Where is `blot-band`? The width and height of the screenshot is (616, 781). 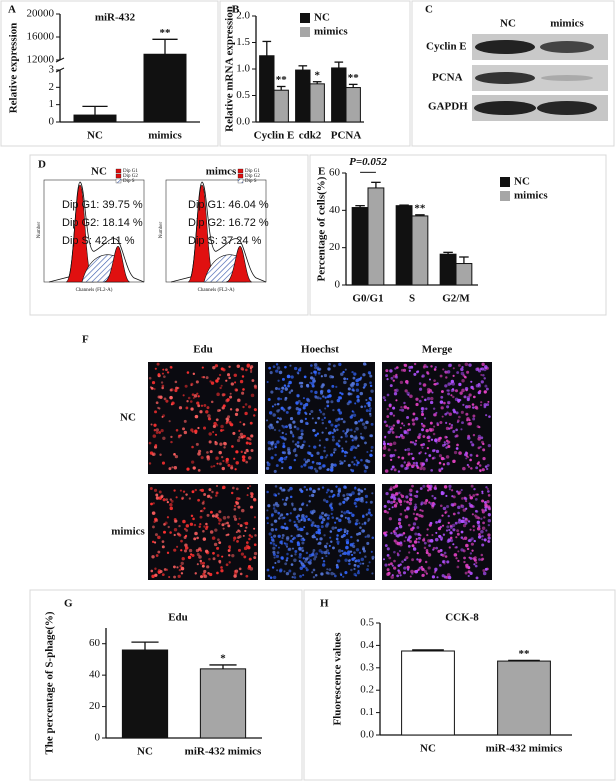 blot-band is located at coordinates (567, 108).